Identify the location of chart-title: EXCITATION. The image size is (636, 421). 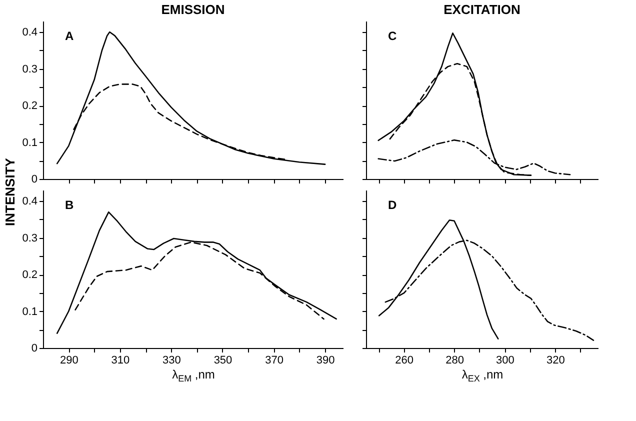
(482, 9).